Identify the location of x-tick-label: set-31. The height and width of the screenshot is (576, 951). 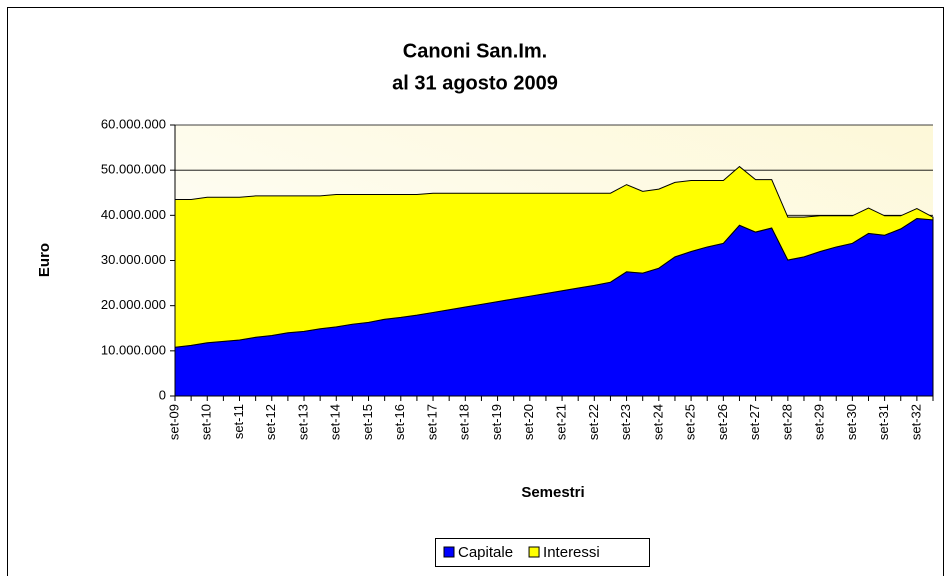
(883, 422).